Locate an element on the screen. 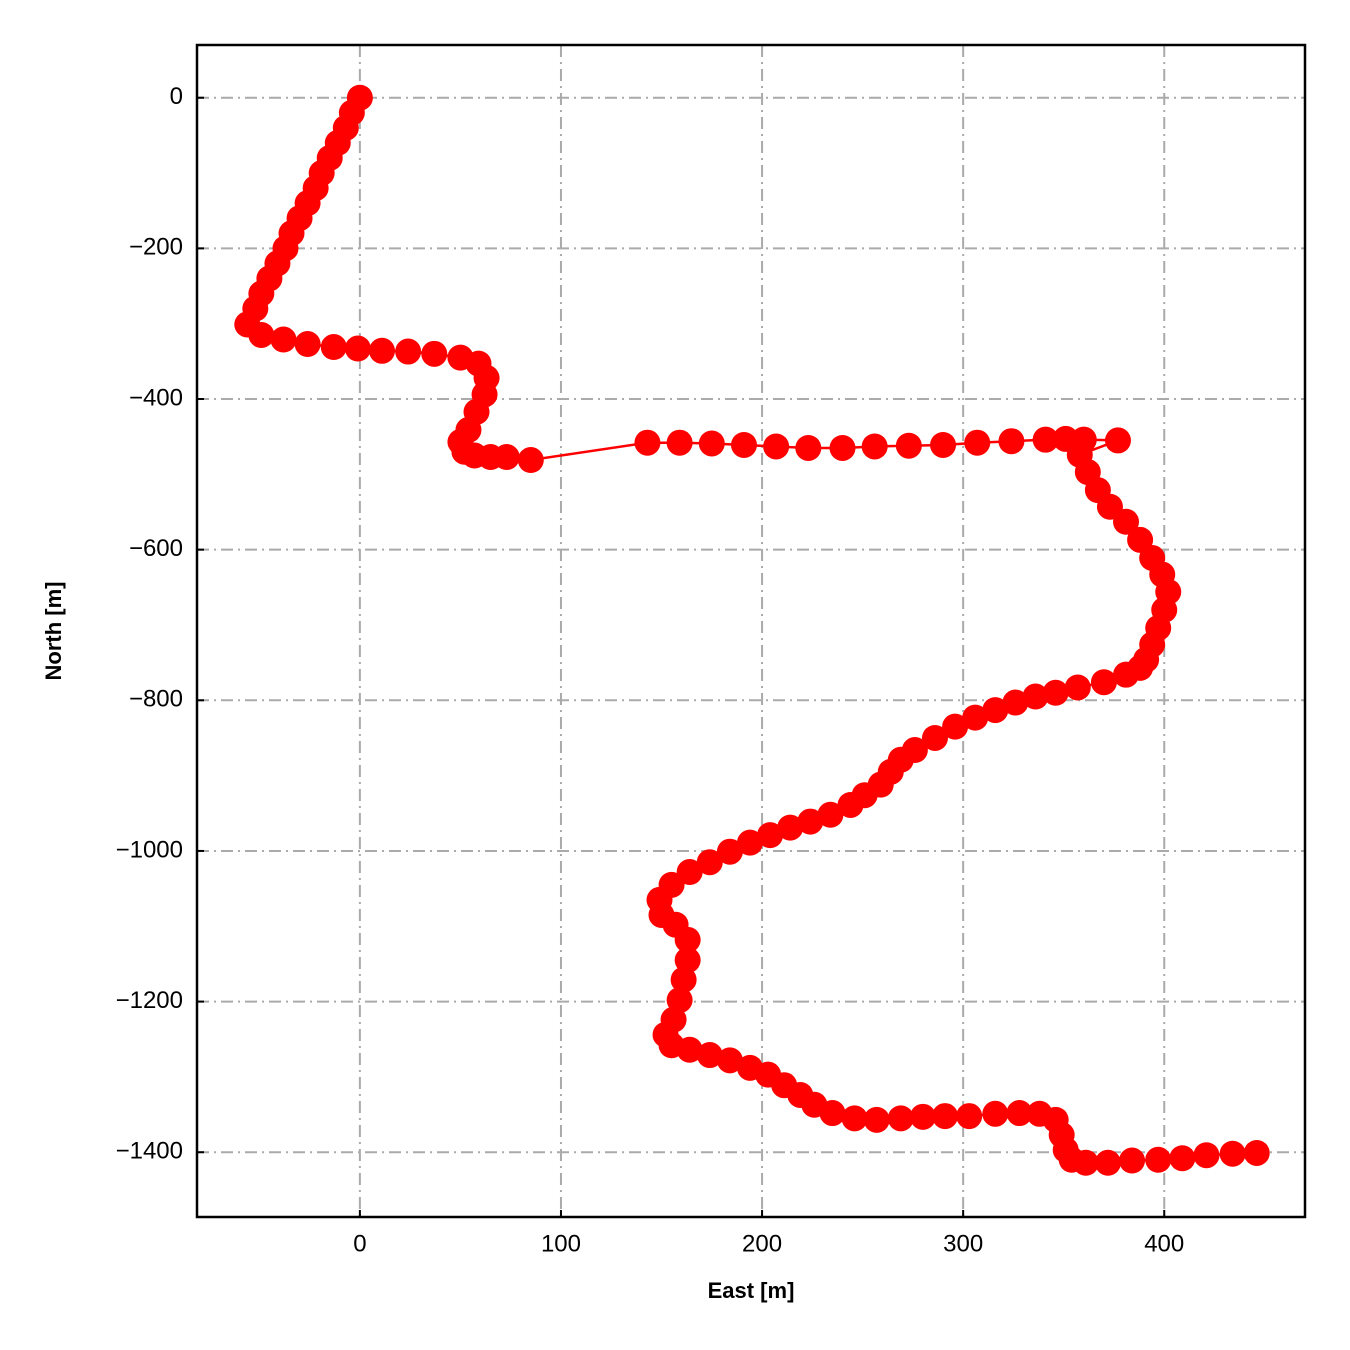  x-tick-label: 400 is located at coordinates (1164, 1243).